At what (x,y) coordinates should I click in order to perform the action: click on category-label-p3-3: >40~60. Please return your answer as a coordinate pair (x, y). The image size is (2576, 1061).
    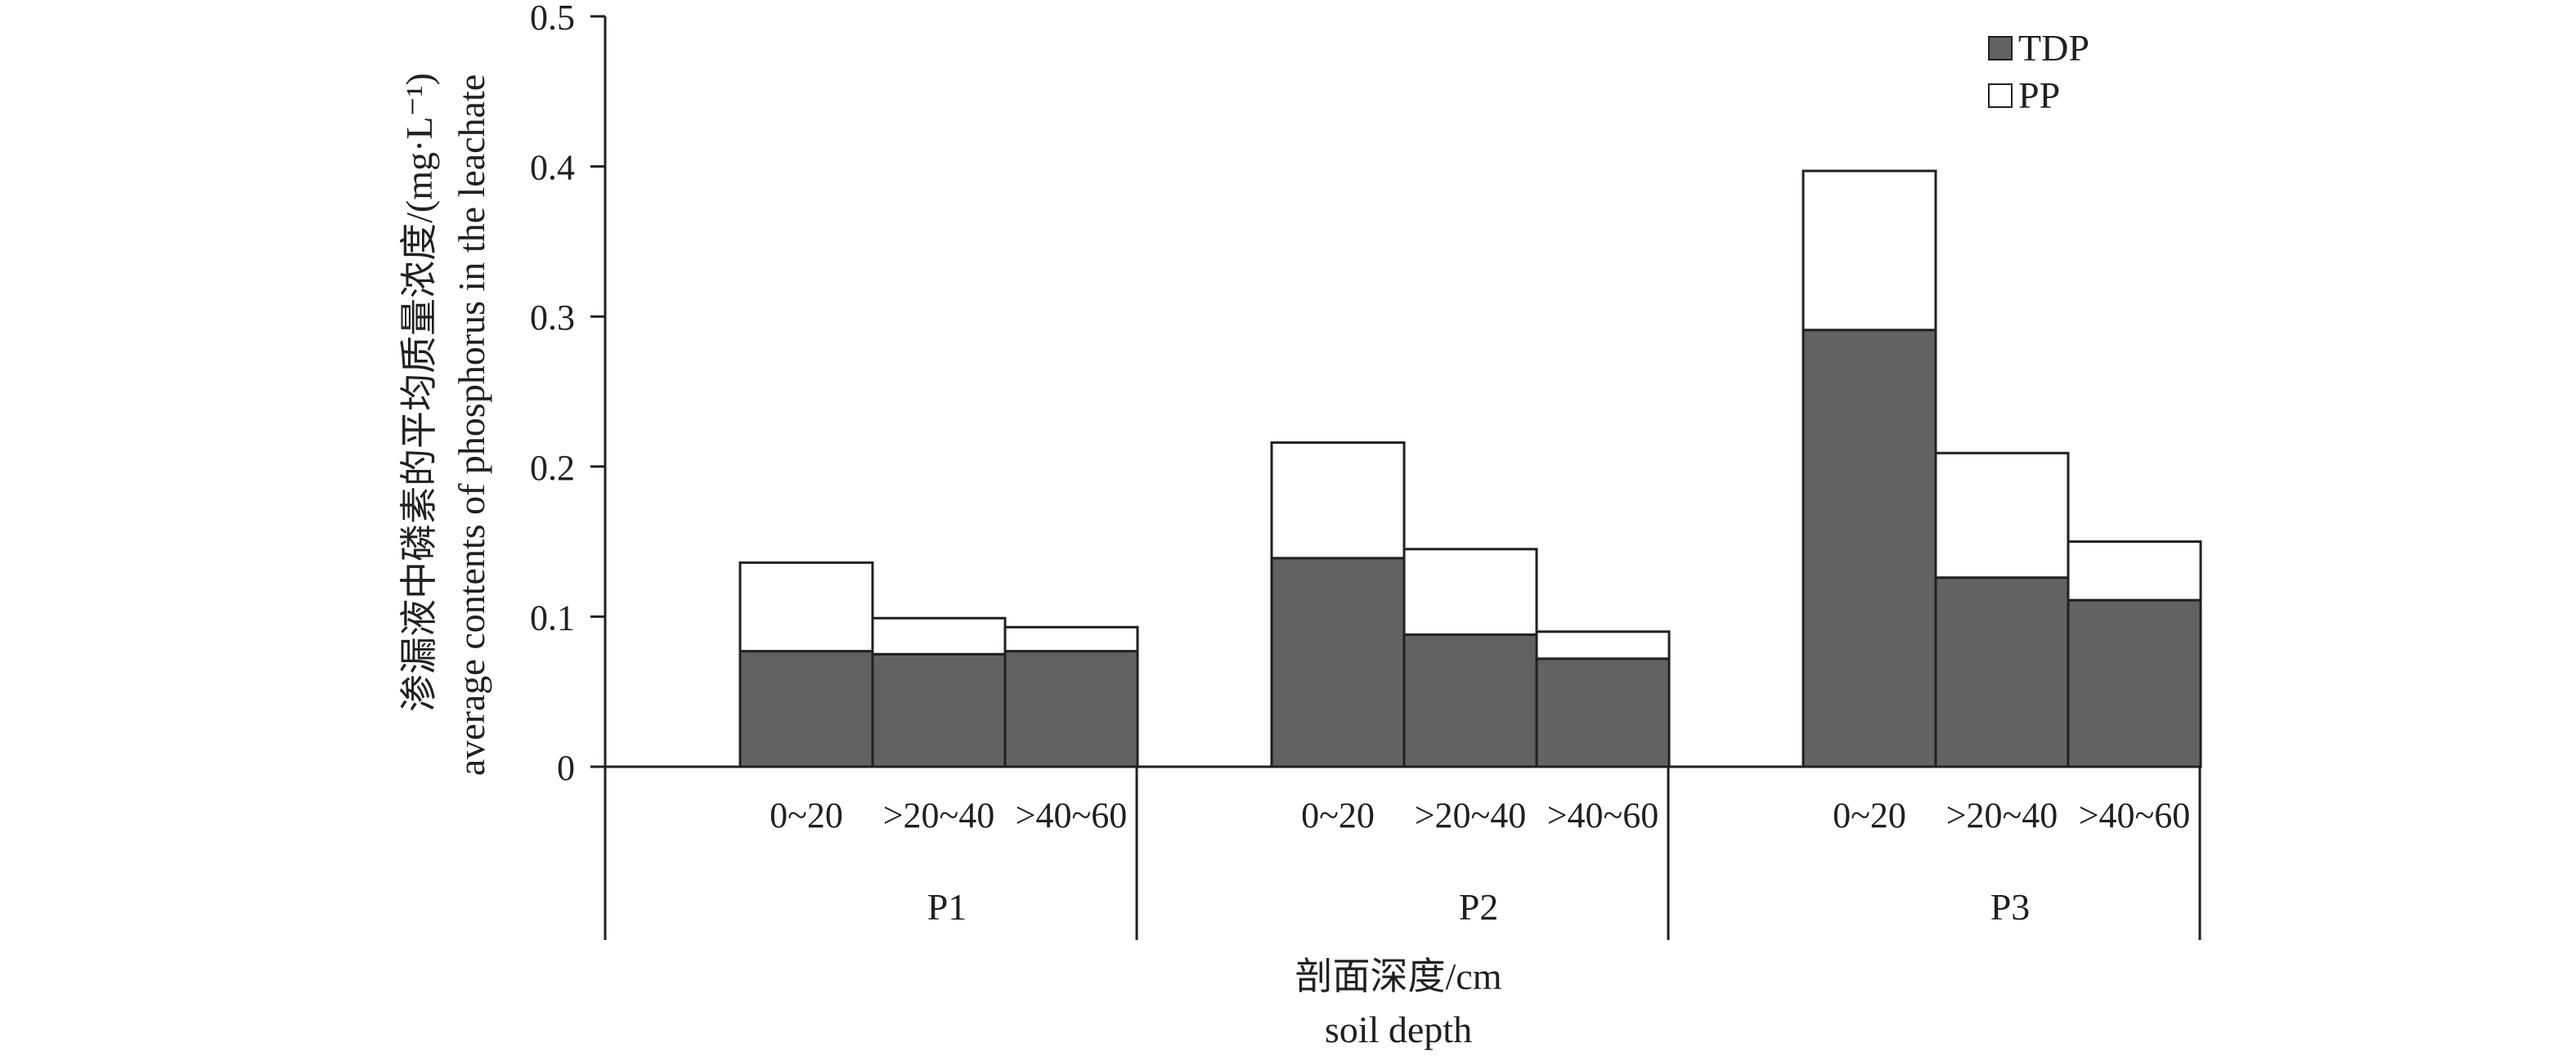
    Looking at the image, I should click on (2135, 815).